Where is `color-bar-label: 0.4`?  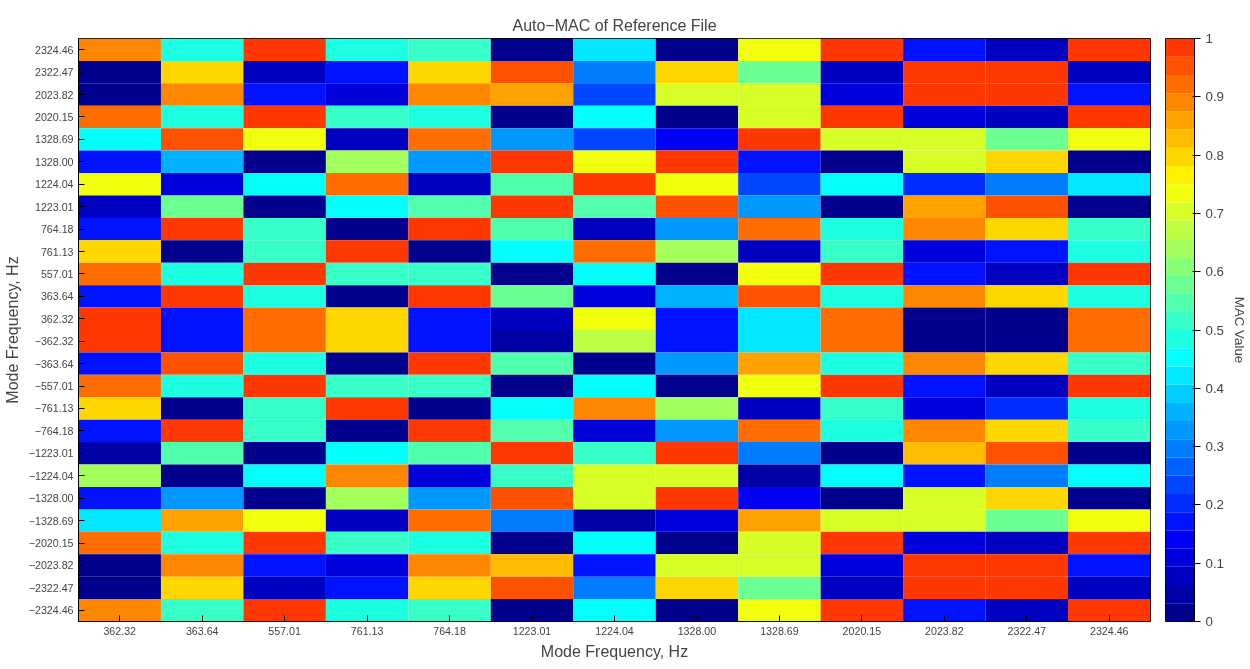 color-bar-label: 0.4 is located at coordinates (1215, 388).